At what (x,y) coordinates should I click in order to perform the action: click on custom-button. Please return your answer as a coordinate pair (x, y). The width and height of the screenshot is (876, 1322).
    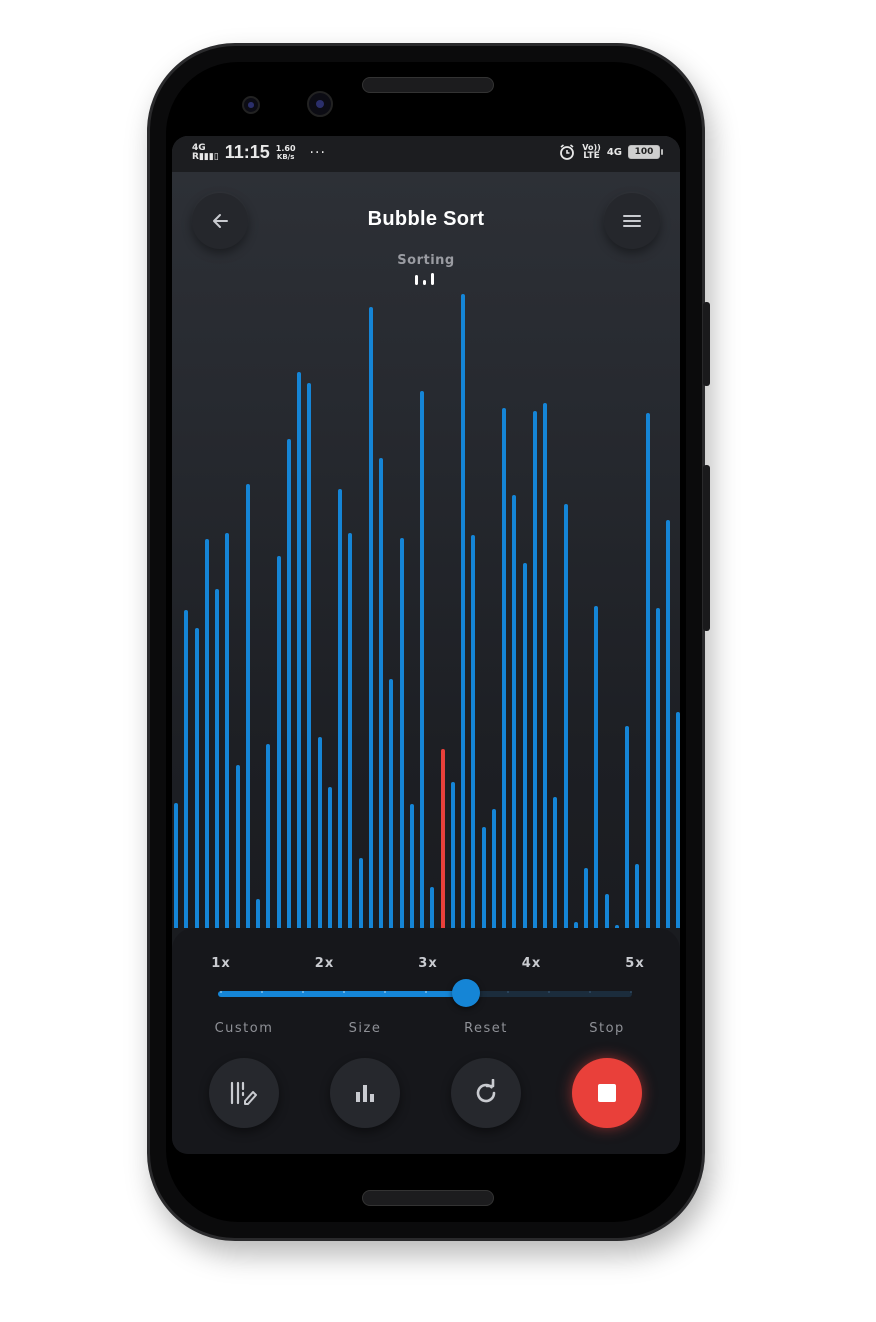
    Looking at the image, I should click on (244, 1093).